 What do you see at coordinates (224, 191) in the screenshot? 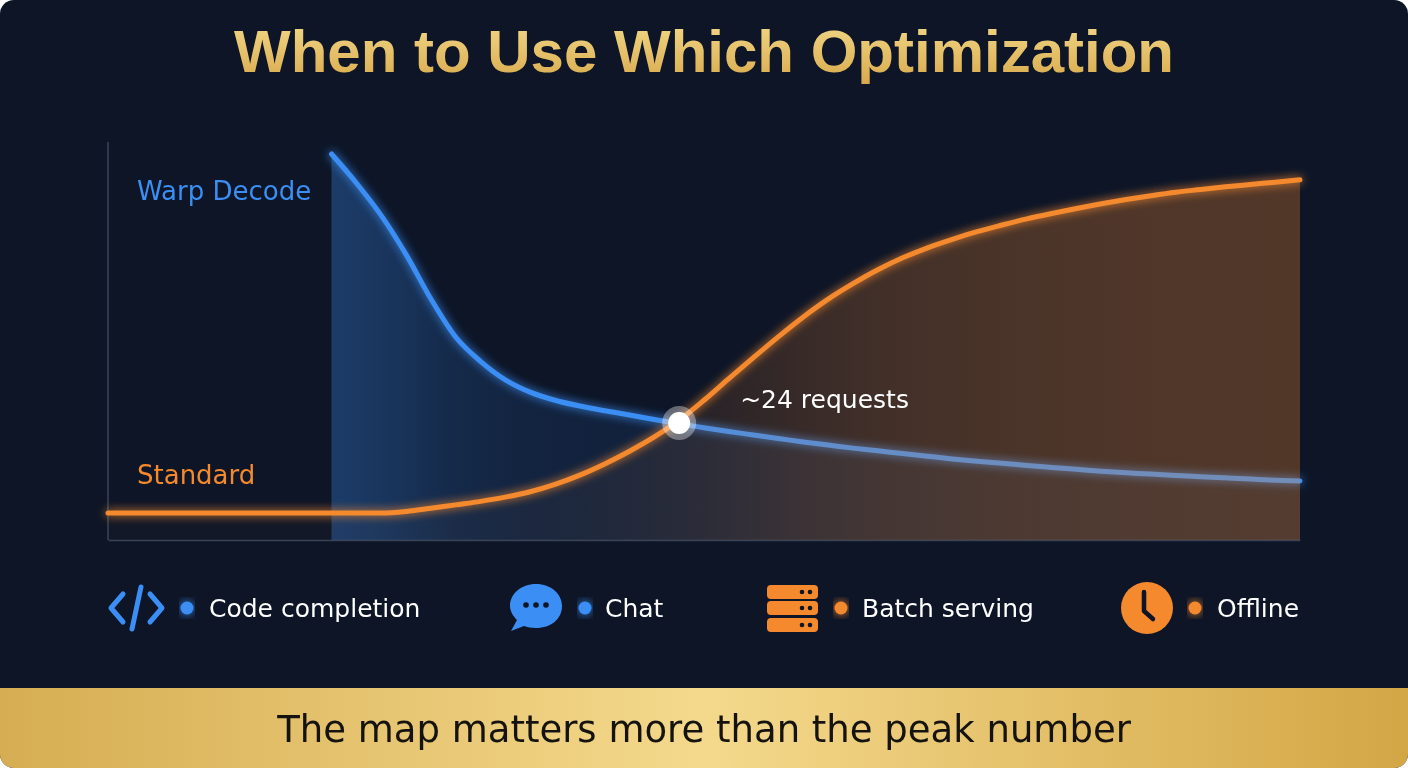
I see `series-label: Warp Decode` at bounding box center [224, 191].